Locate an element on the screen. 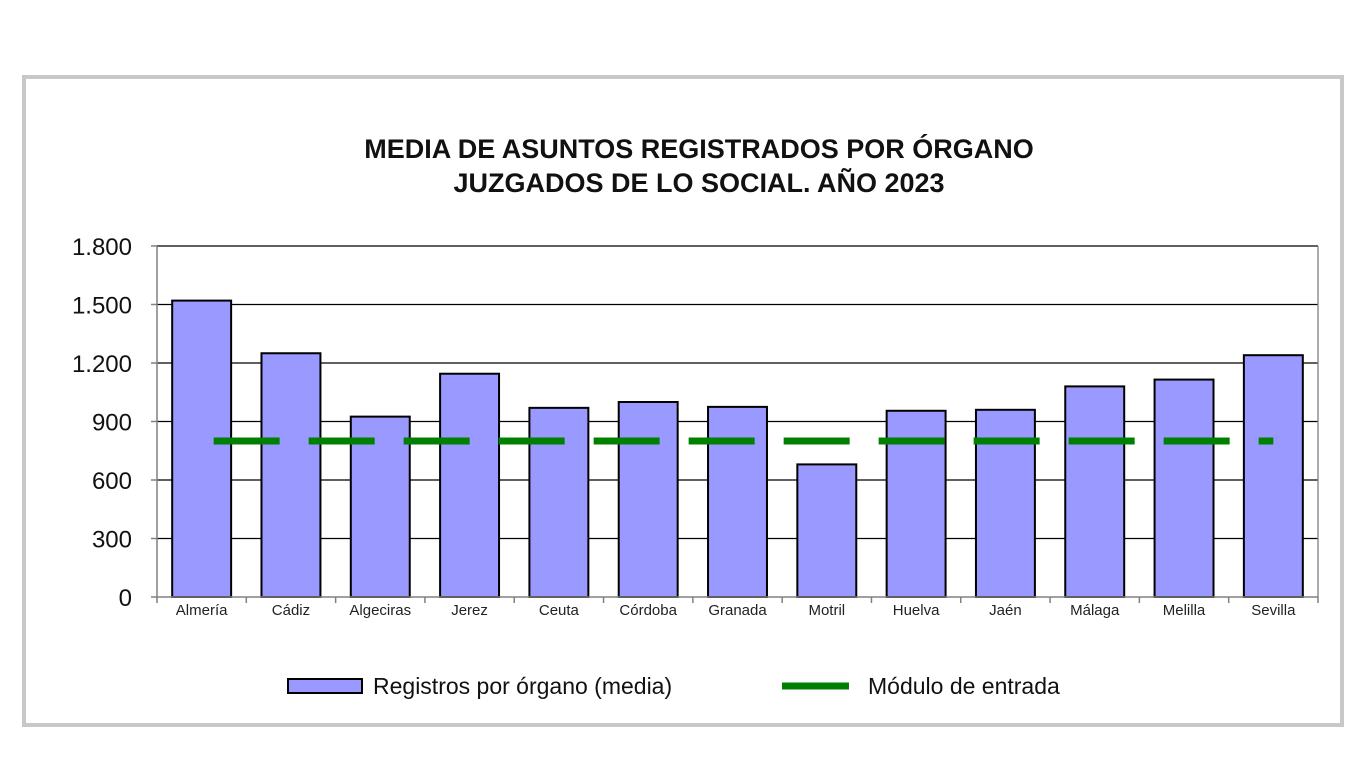 This screenshot has width=1366, height=768. x-tick-label: Ceuta is located at coordinates (559, 610).